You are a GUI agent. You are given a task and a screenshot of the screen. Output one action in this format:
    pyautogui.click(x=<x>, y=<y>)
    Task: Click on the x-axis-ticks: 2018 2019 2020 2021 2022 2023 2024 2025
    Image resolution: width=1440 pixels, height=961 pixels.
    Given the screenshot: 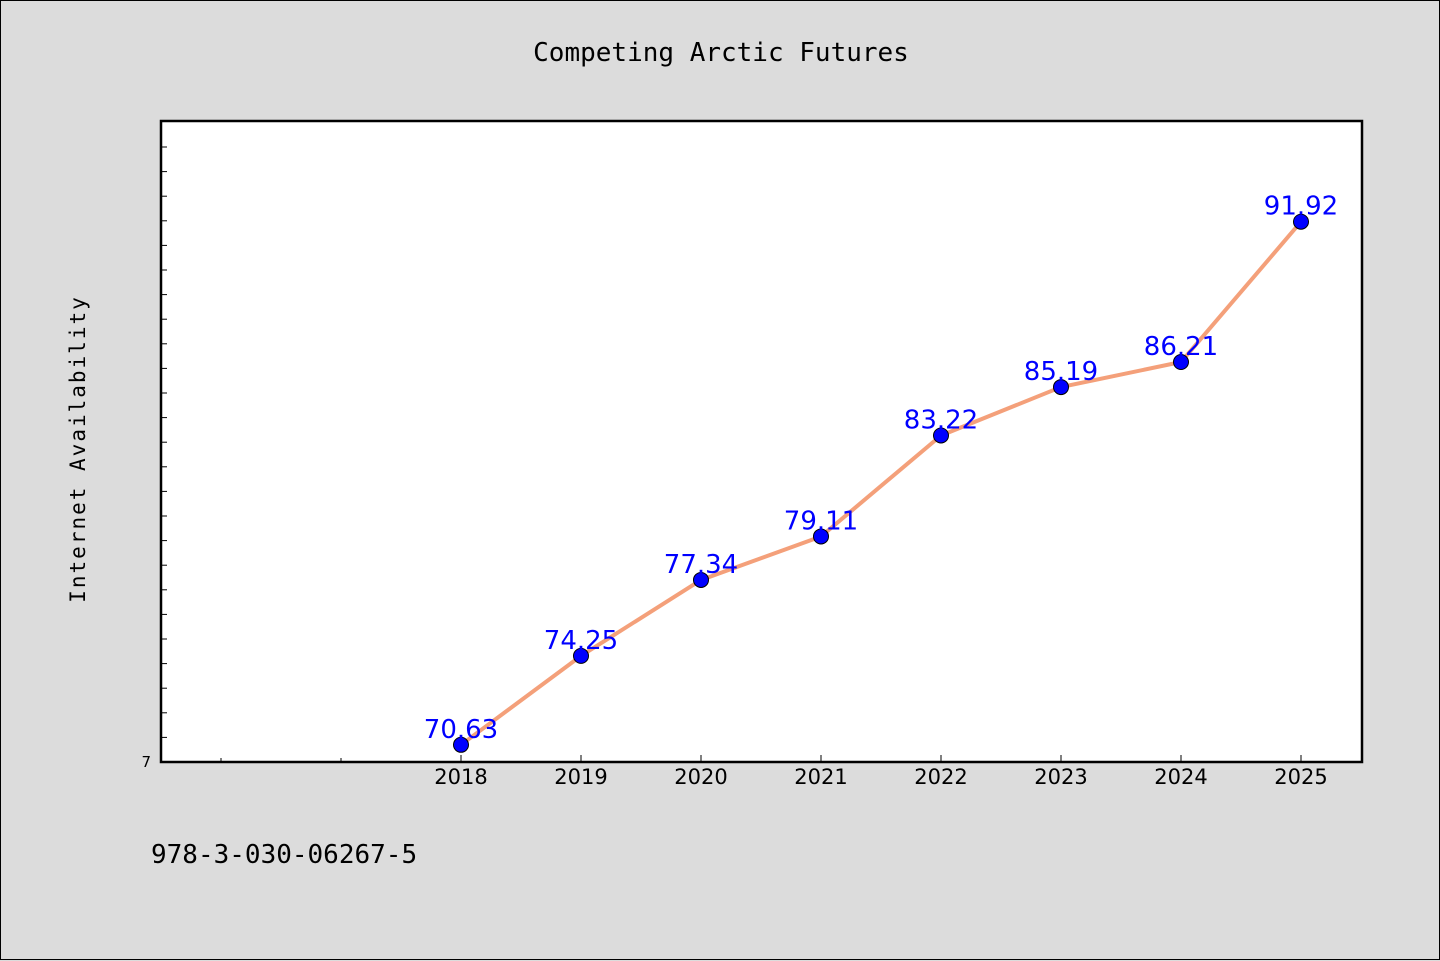 What is the action you would take?
    pyautogui.click(x=774, y=772)
    